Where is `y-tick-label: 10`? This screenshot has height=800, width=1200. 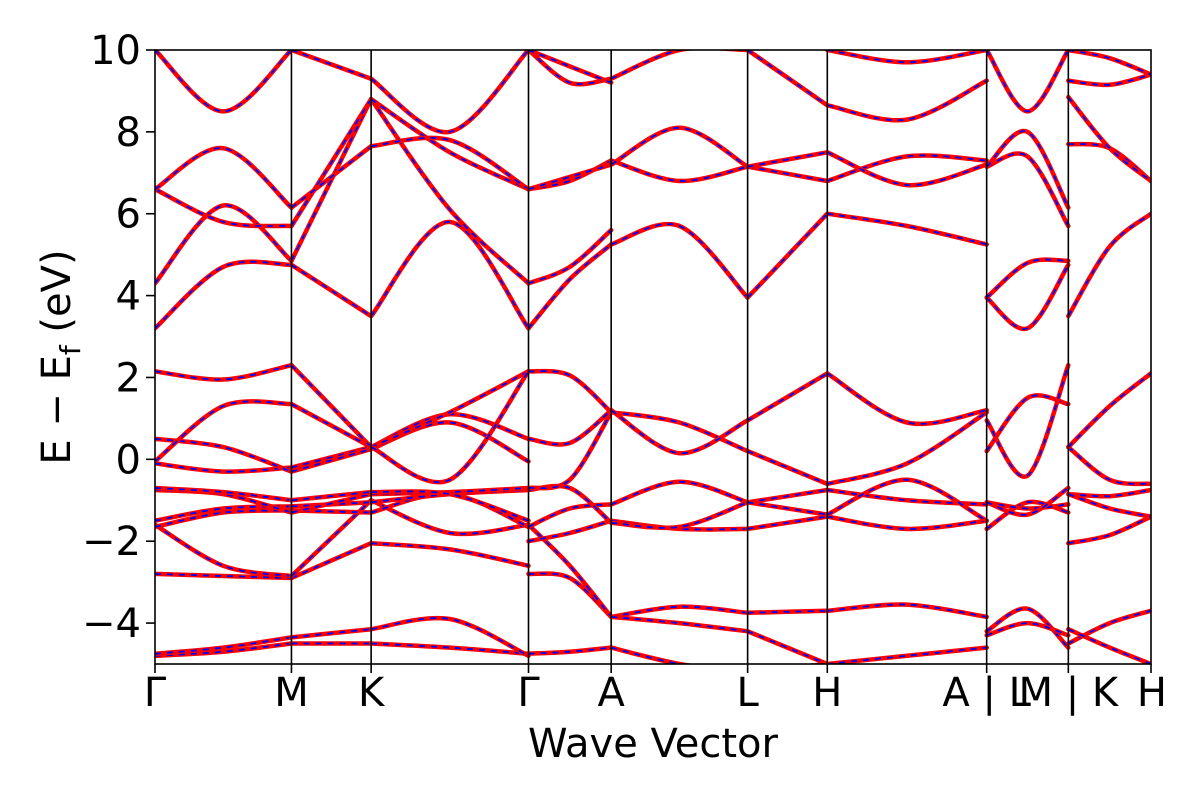
y-tick-label: 10 is located at coordinates (115, 51).